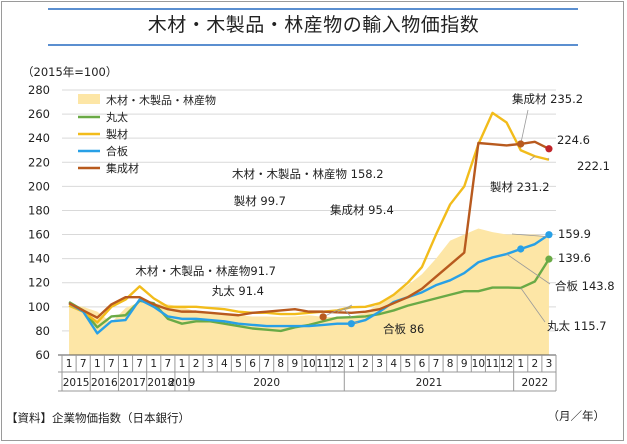  Describe the element at coordinates (252, 364) in the screenshot. I see `x-tick-label: 6` at that location.